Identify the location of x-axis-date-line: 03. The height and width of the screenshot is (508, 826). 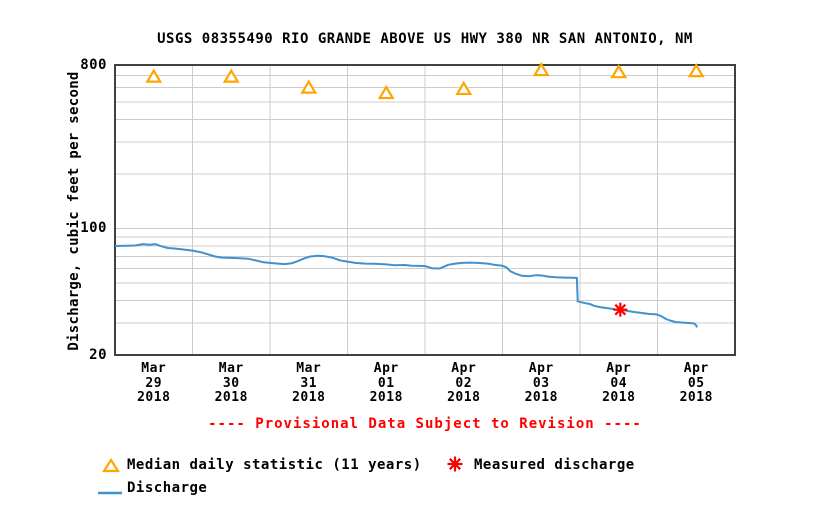
(541, 383).